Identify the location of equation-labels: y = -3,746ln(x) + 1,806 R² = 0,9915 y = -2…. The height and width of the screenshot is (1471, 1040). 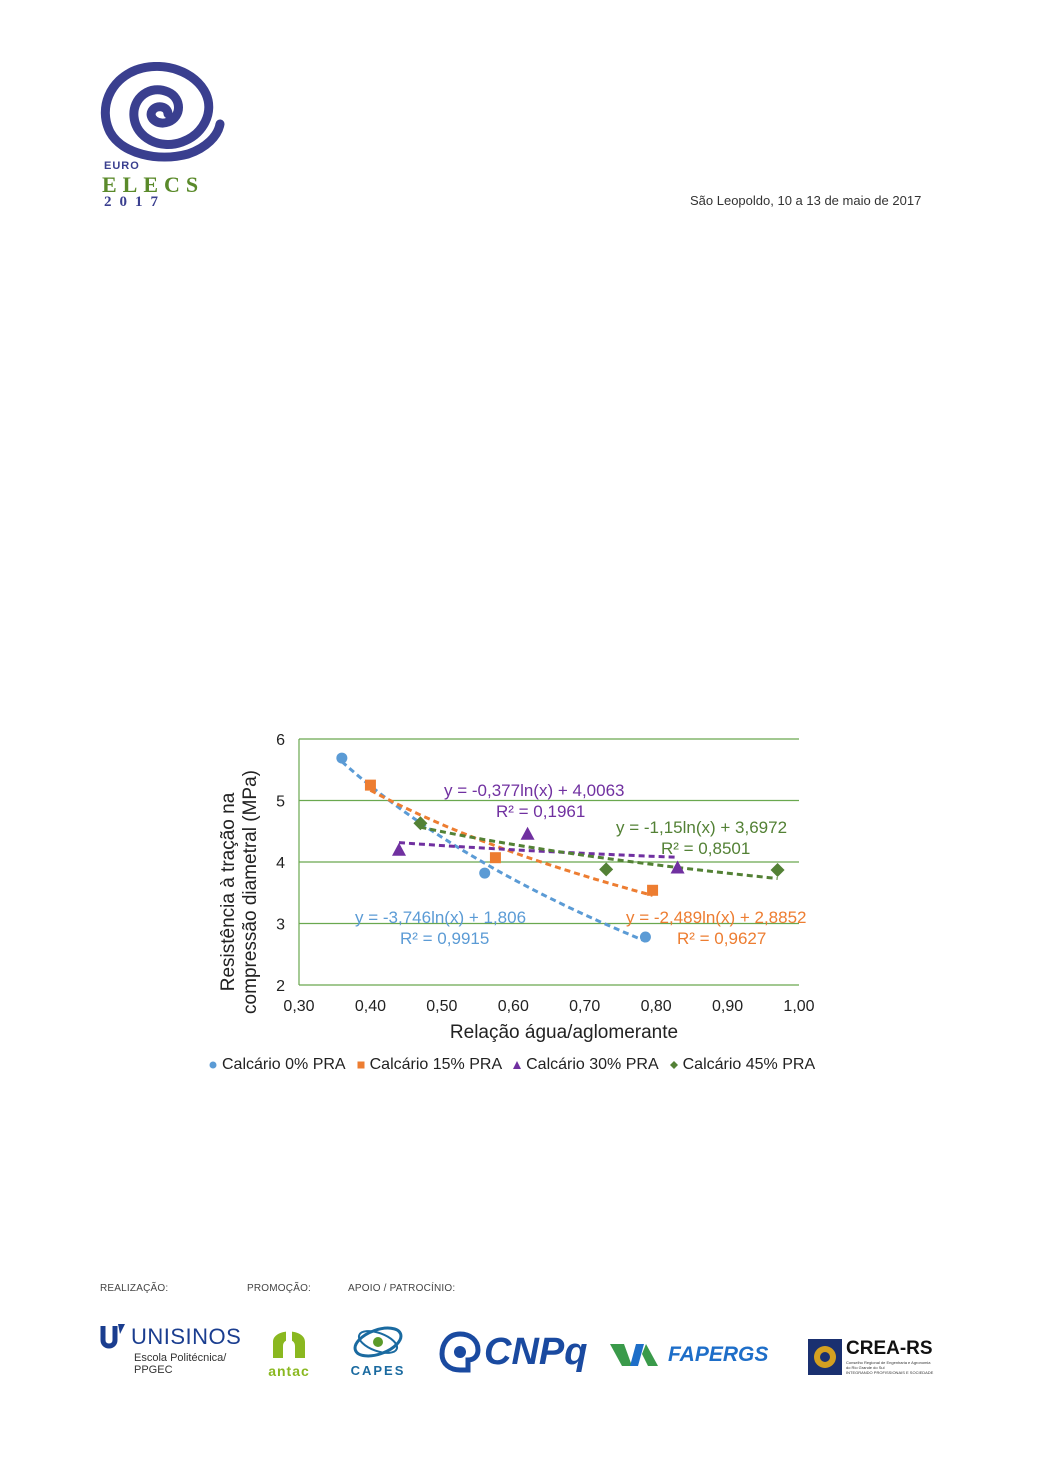
(581, 864).